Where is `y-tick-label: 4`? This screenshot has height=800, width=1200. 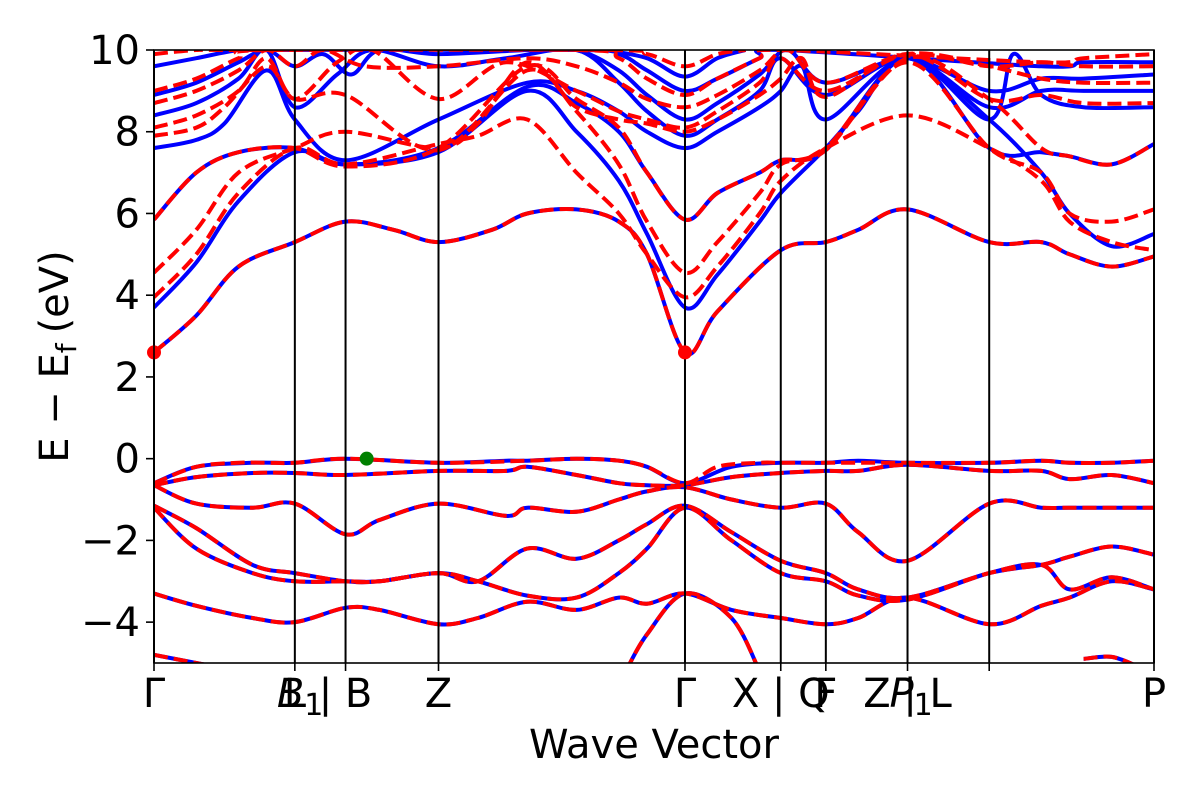
y-tick-label: 4 is located at coordinates (127, 296).